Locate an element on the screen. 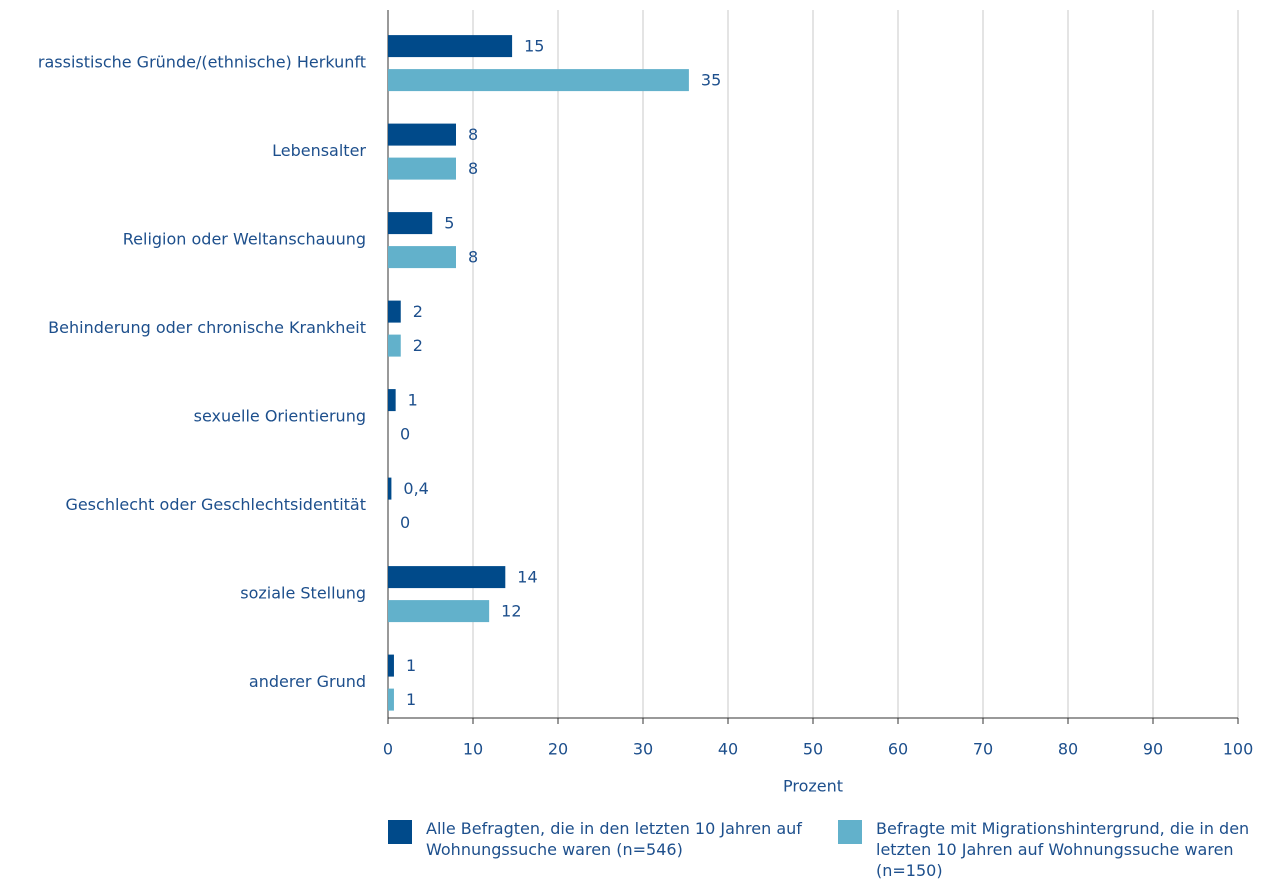  y-tick-label: Lebensalter is located at coordinates (319, 150).